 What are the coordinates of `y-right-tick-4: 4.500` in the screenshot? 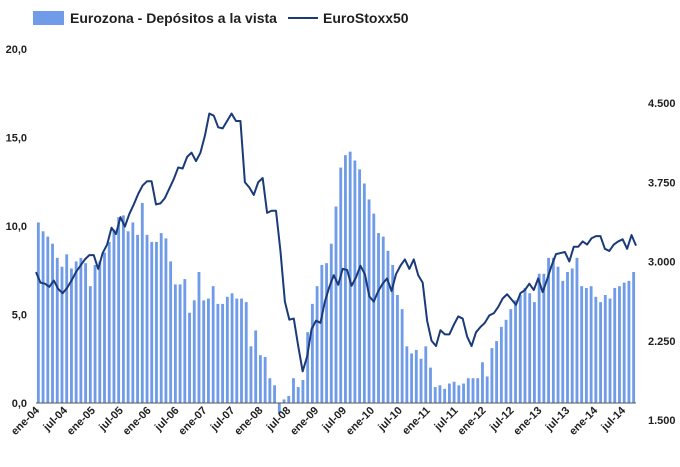 It's located at (662, 104).